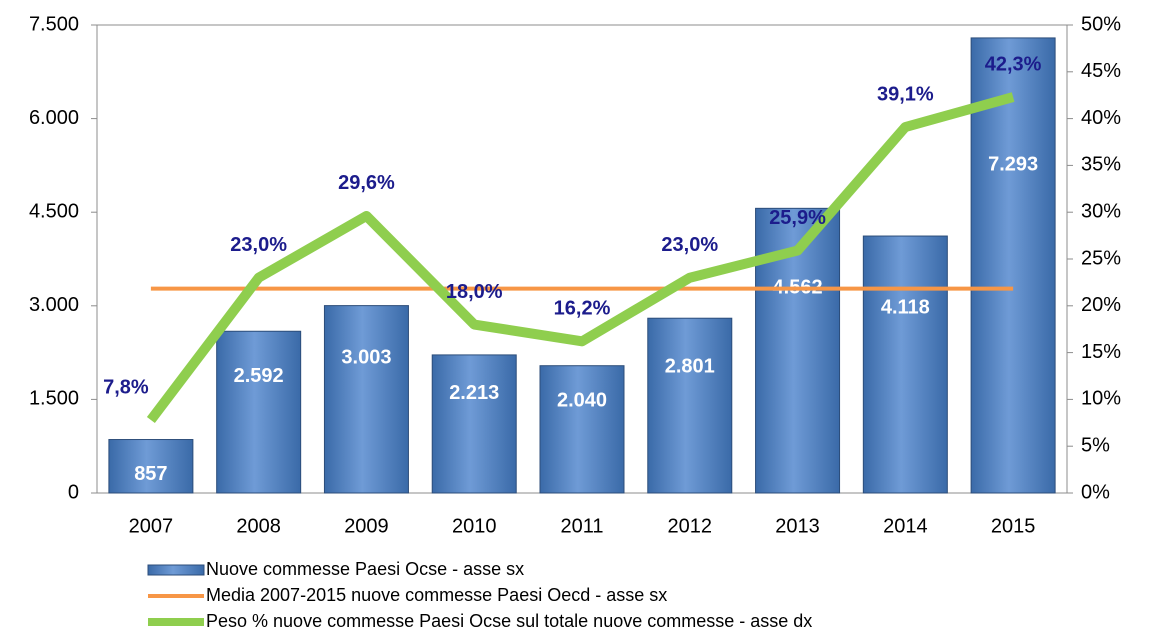 This screenshot has height=634, width=1152. What do you see at coordinates (581, 526) in the screenshot?
I see `x-tick-label: 2011` at bounding box center [581, 526].